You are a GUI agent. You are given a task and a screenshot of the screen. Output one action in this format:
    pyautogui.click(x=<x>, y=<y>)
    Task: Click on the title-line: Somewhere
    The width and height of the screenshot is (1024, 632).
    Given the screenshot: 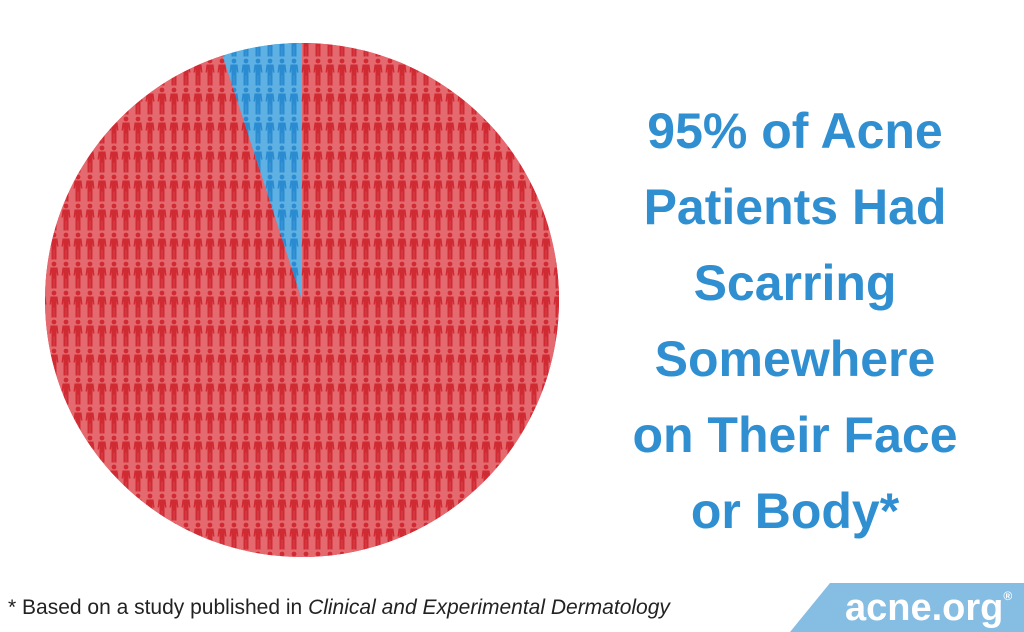 What is the action you would take?
    pyautogui.click(x=795, y=359)
    